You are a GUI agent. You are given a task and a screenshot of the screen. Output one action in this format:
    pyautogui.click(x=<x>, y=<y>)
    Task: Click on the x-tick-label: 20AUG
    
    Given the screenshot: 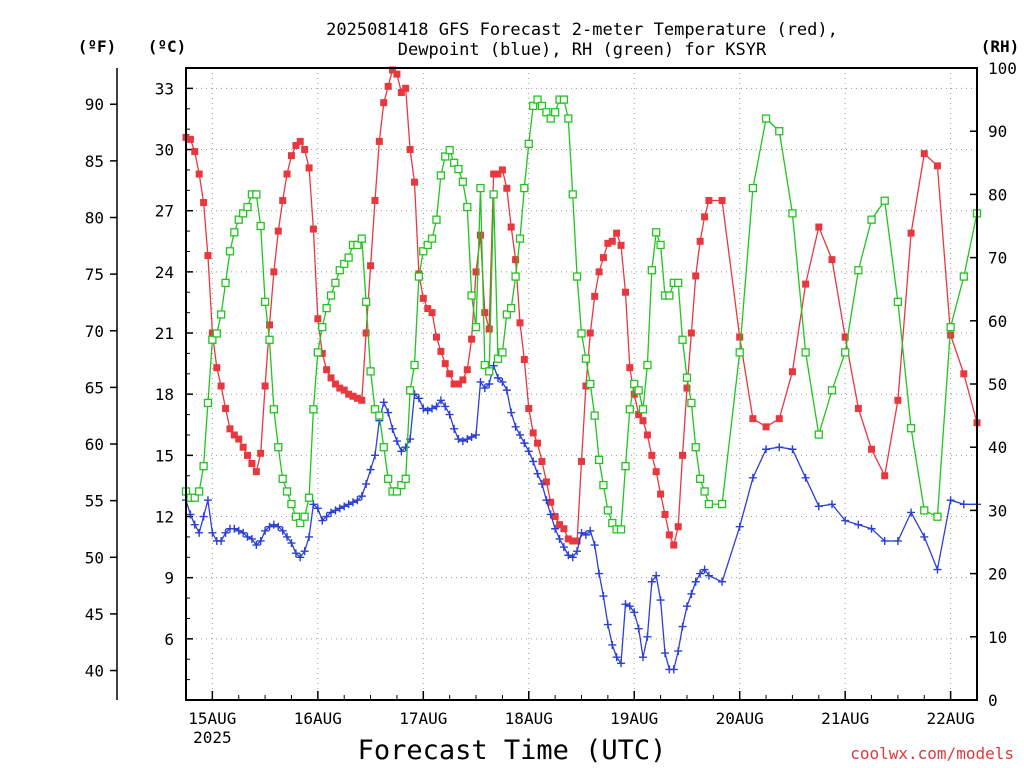 What is the action you would take?
    pyautogui.click(x=740, y=718)
    